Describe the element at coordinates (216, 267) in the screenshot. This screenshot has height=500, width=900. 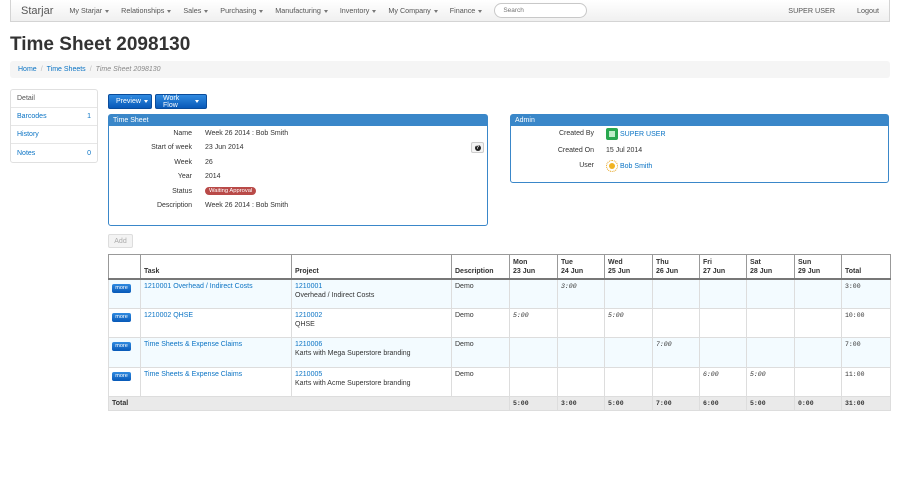
I see `header-task: Task` at that location.